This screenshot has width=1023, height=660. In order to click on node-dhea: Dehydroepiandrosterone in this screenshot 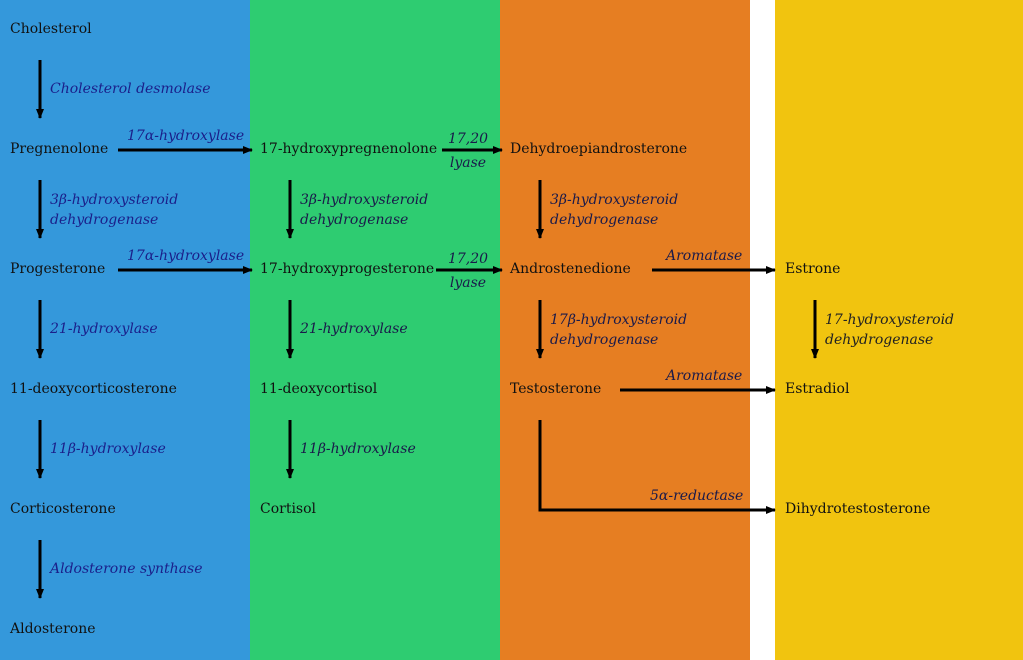, I will do `click(599, 149)`.